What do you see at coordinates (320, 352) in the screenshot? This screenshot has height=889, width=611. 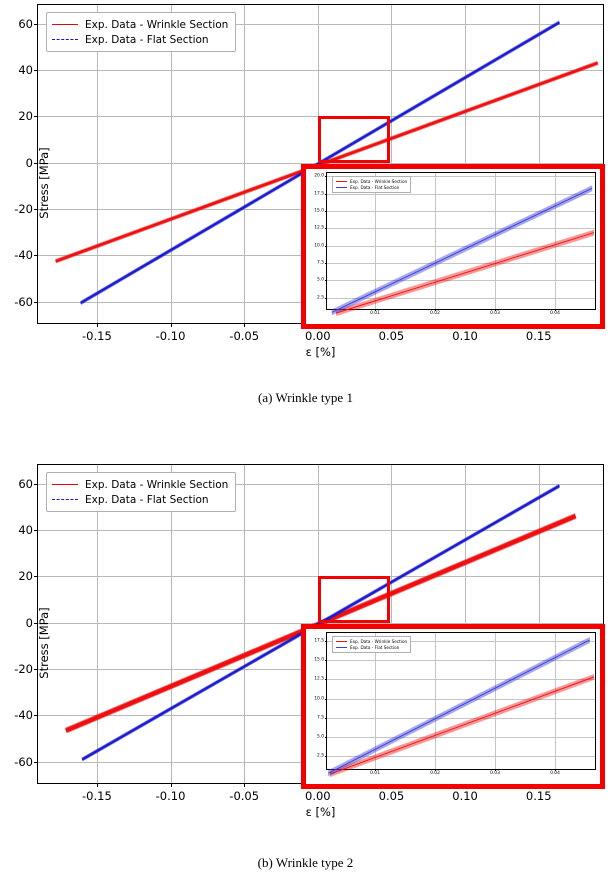 I see `x-axis-label: ε [%]` at bounding box center [320, 352].